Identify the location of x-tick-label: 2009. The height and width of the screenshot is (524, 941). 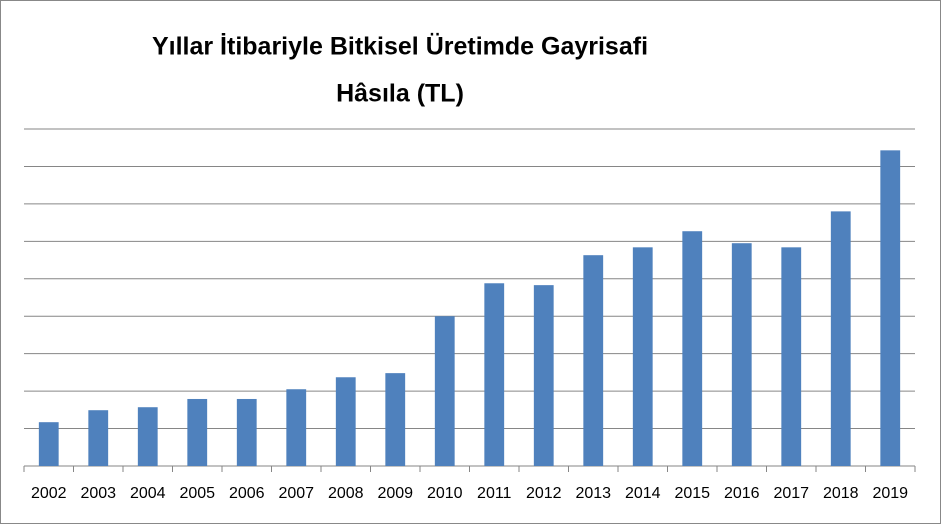
(395, 493).